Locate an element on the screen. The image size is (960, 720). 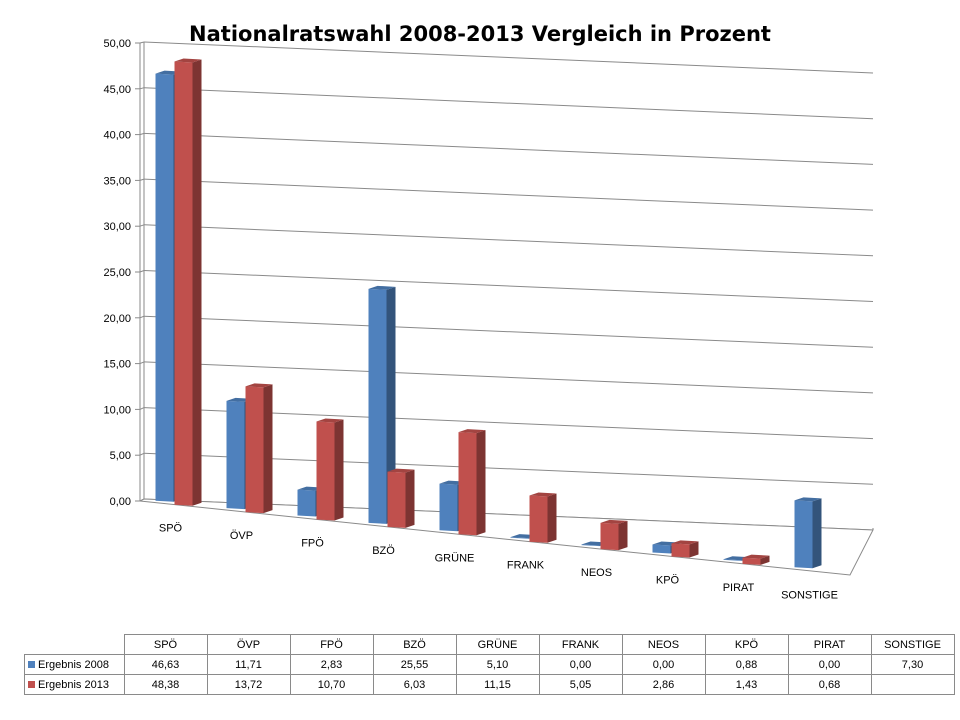
legend-entry: Ergebnis 2013 is located at coordinates (74, 684).